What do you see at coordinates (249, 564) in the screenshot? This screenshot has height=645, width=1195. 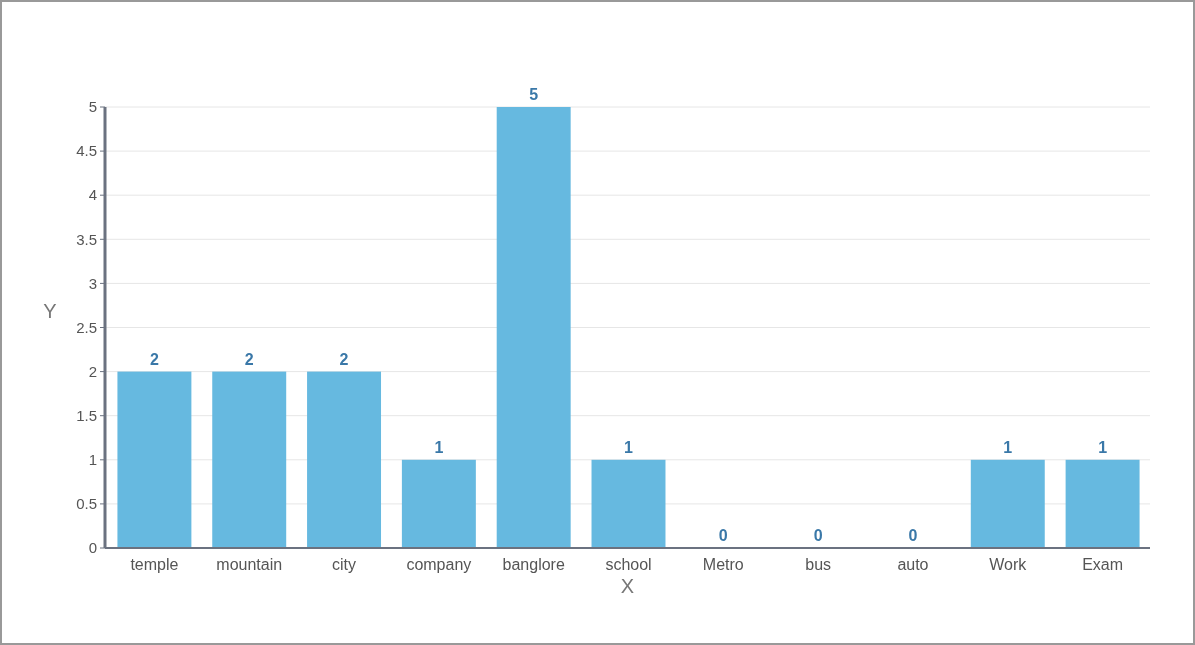 I see `x-tick-label: mountain` at bounding box center [249, 564].